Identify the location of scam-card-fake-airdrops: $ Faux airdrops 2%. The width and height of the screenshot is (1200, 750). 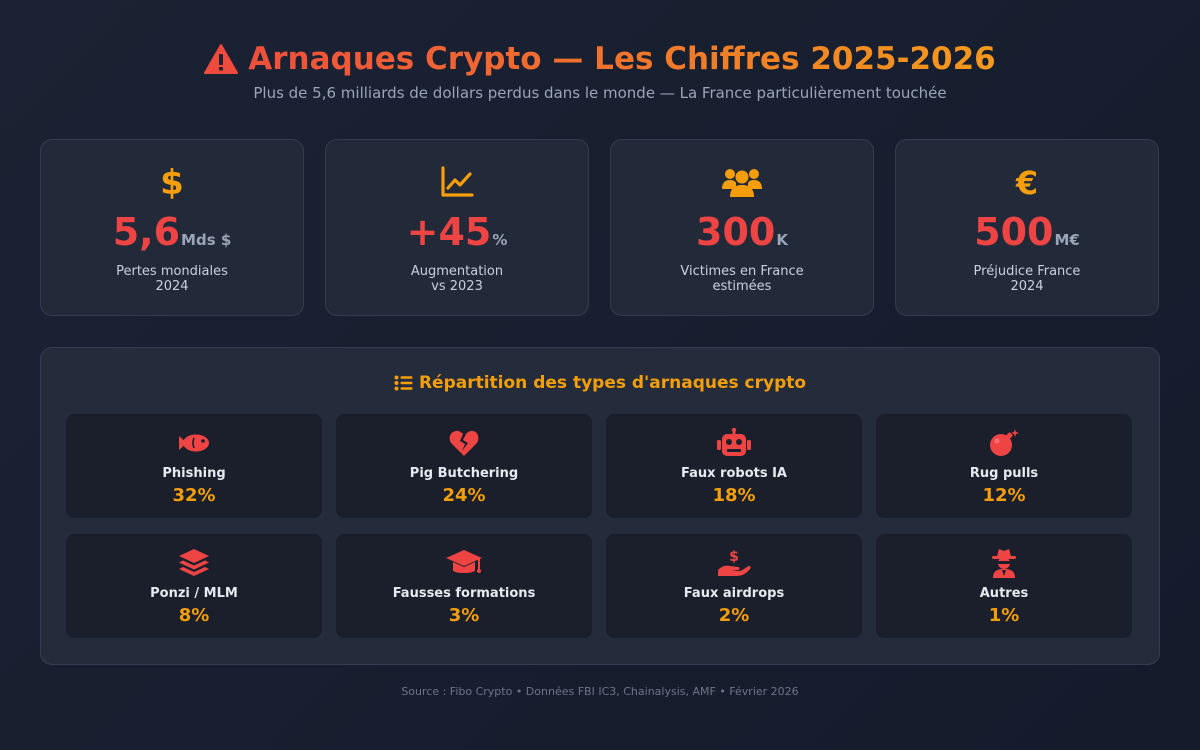
(734, 586).